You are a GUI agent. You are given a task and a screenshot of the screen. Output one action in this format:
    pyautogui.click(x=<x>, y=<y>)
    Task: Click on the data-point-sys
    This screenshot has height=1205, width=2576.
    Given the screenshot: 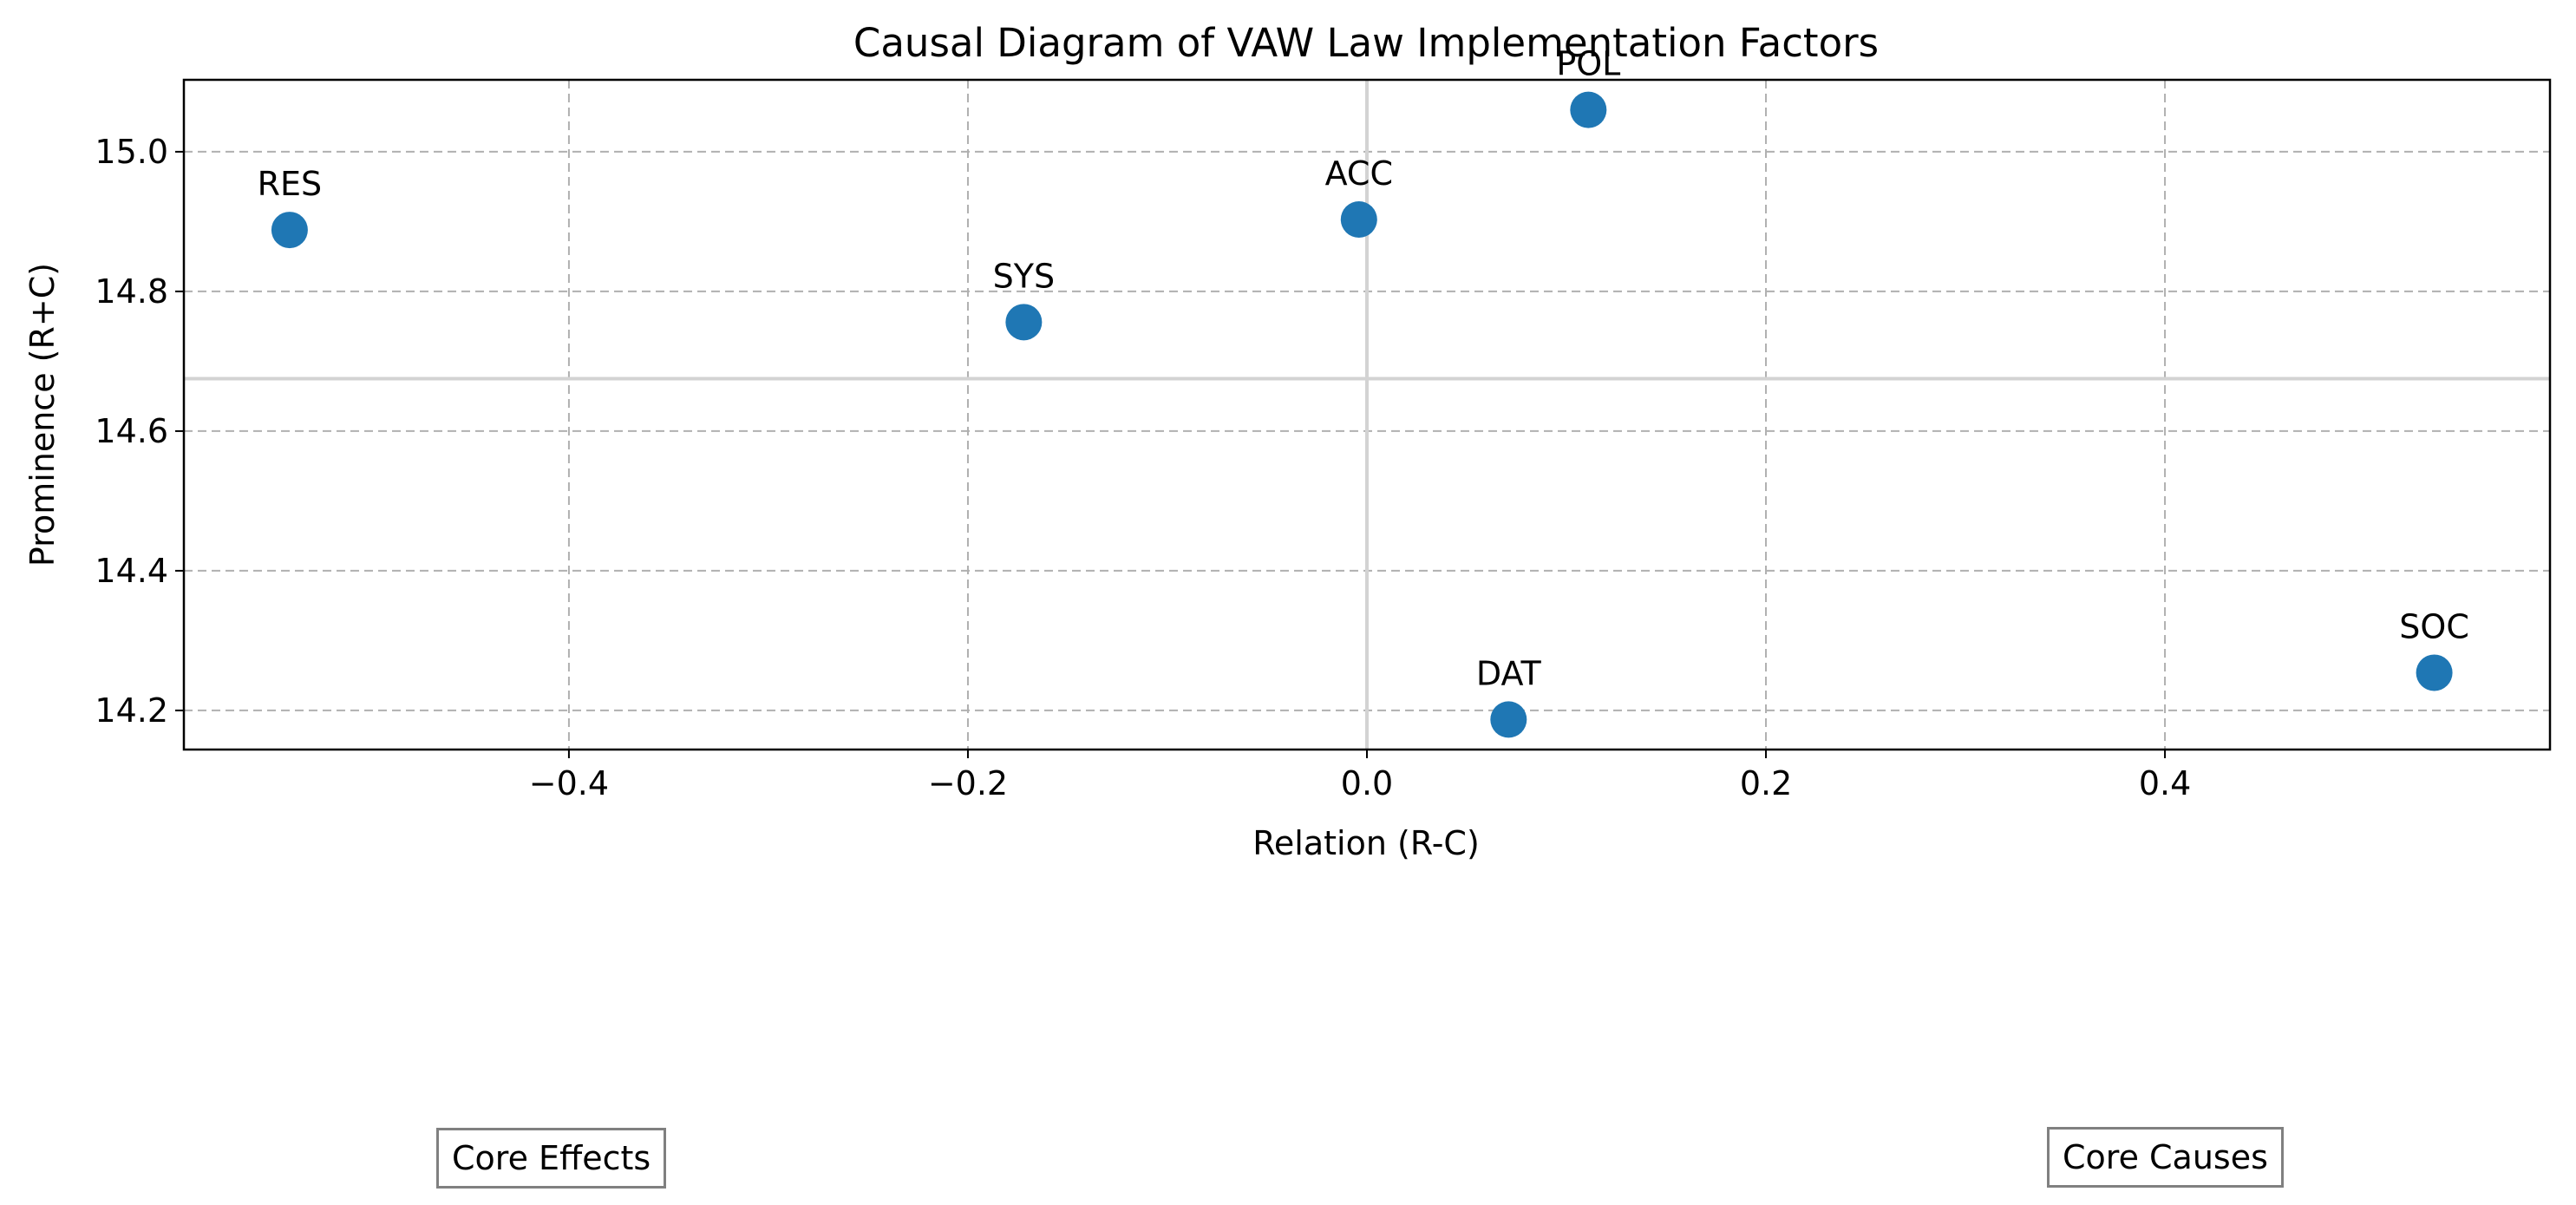 What is the action you would take?
    pyautogui.click(x=1024, y=322)
    